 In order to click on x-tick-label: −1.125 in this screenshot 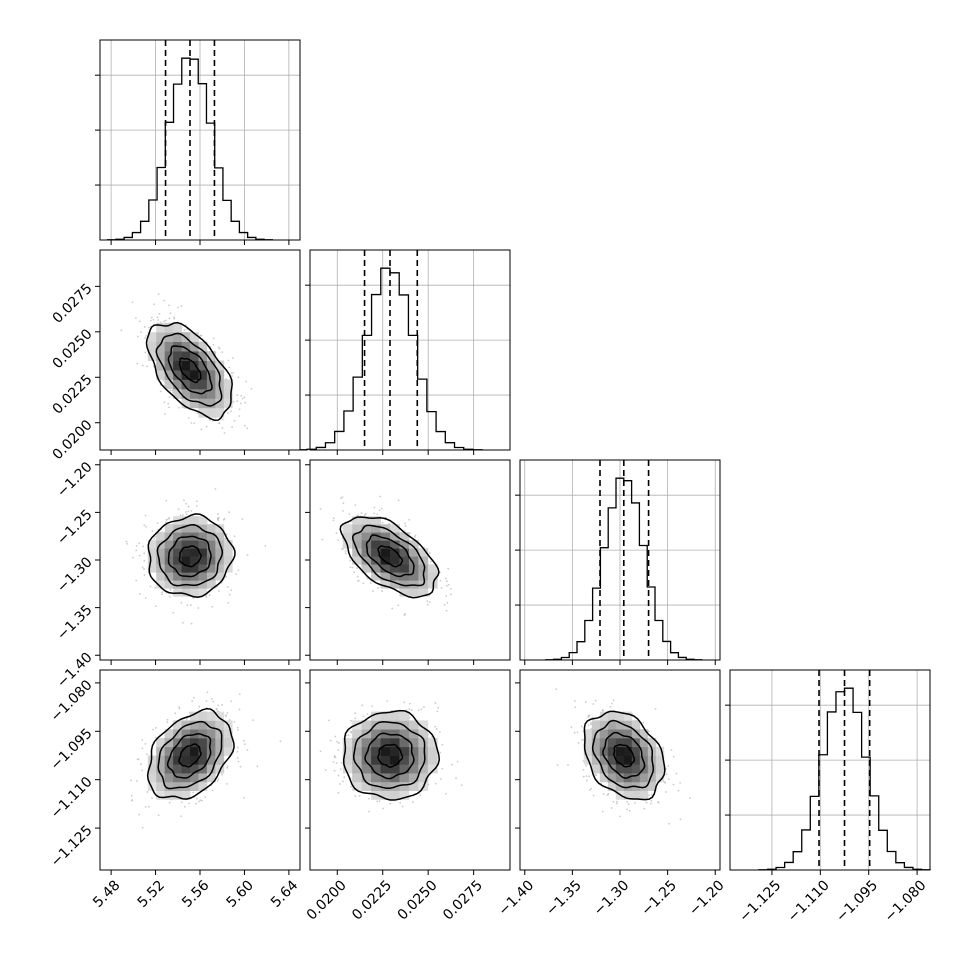, I will do `click(760, 901)`.